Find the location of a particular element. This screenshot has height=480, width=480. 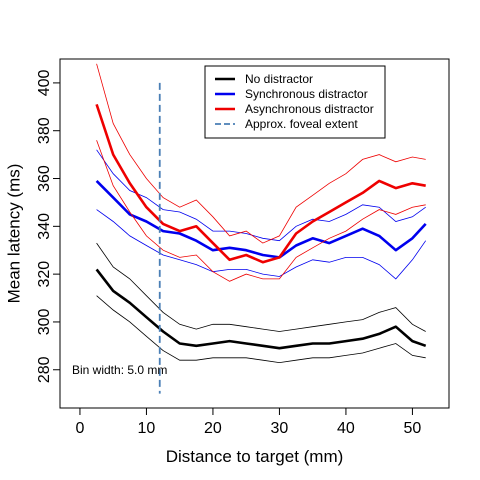

series-1-line is located at coordinates (261, 219).